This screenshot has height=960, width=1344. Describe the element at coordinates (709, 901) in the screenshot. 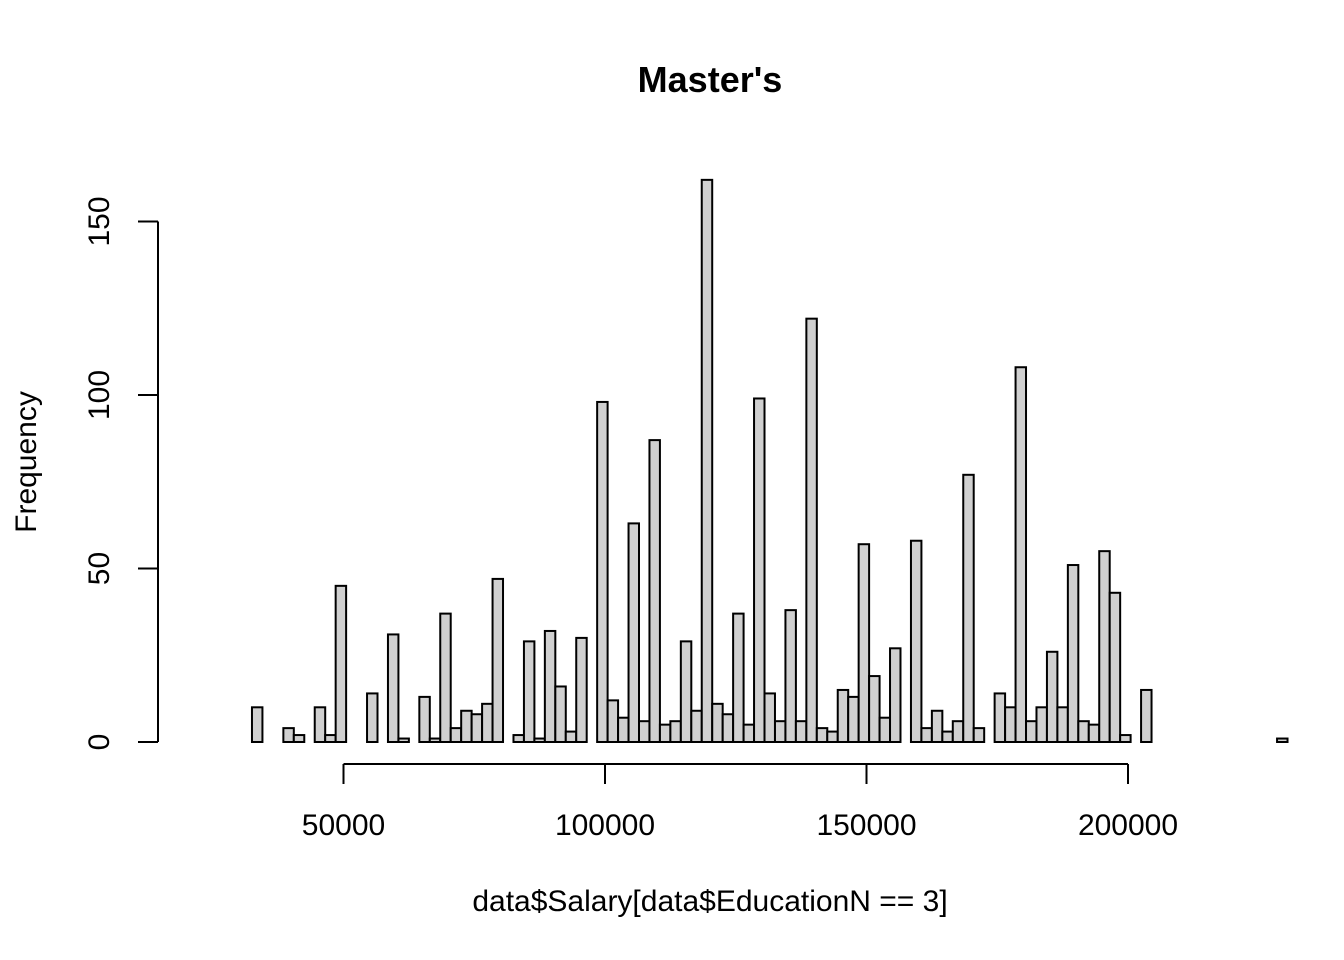

I see `x-axis-label: data$Salary[data$EducationN == 3]` at that location.